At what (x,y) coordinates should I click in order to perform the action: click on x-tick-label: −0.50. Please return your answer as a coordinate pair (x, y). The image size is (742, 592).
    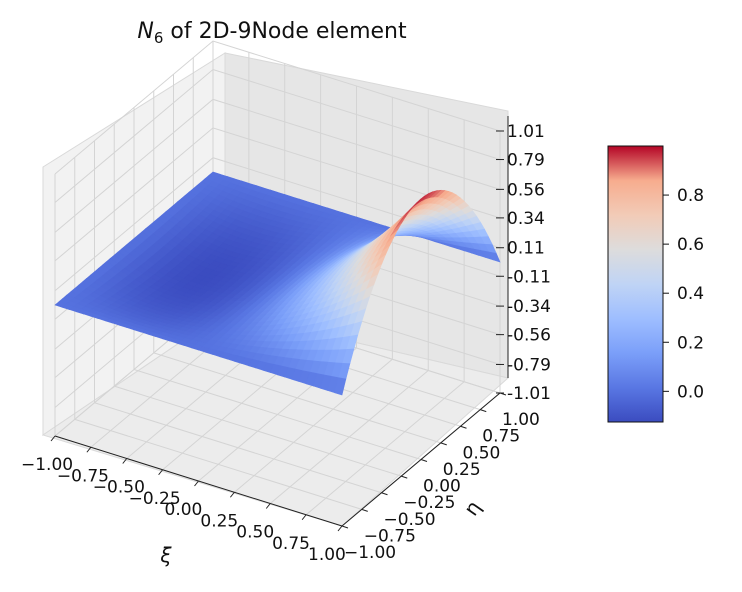
    Looking at the image, I should click on (119, 488).